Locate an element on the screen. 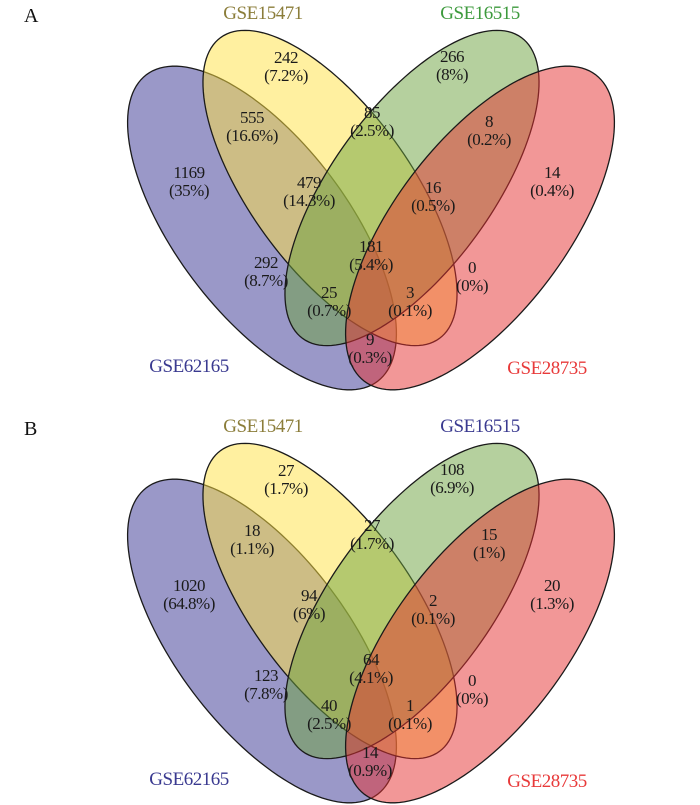 This screenshot has height=805, width=700. region-gse62165-only: 1169(35%) is located at coordinates (189, 181).